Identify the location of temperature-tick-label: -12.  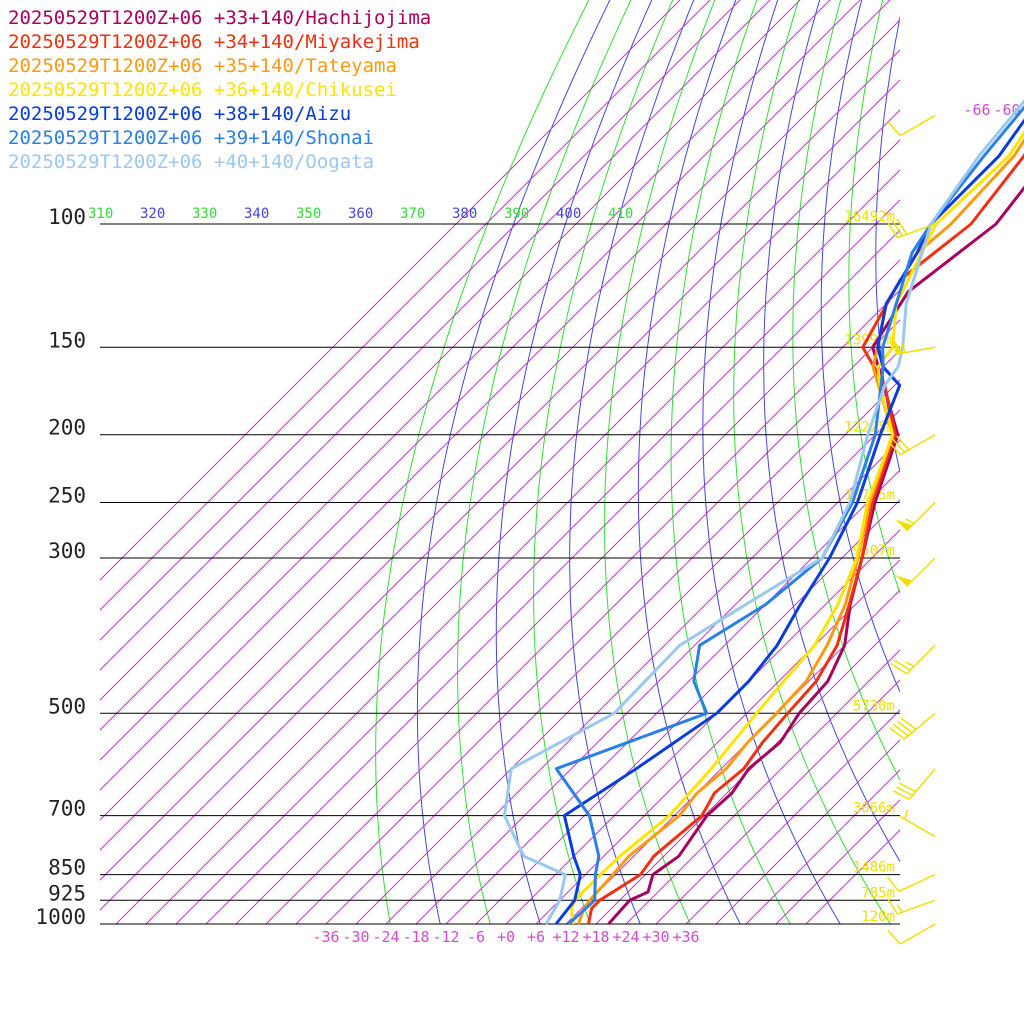
(445, 937).